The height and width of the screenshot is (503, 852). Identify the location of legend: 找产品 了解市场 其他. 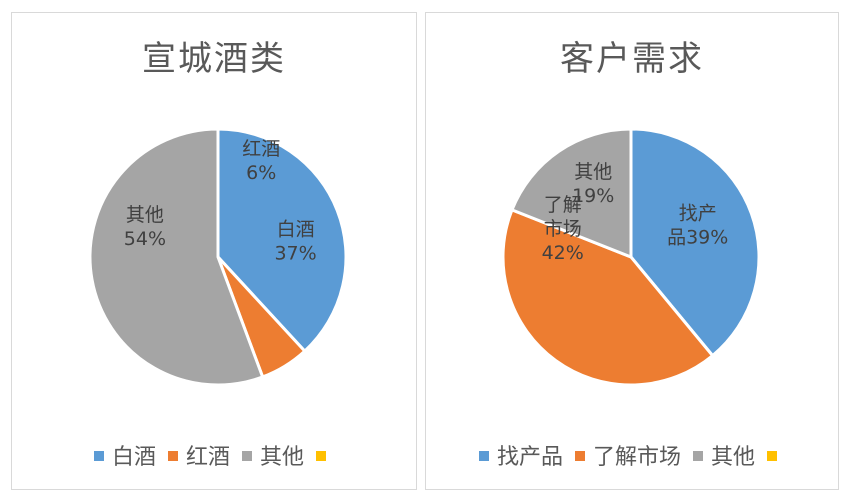
(632, 455).